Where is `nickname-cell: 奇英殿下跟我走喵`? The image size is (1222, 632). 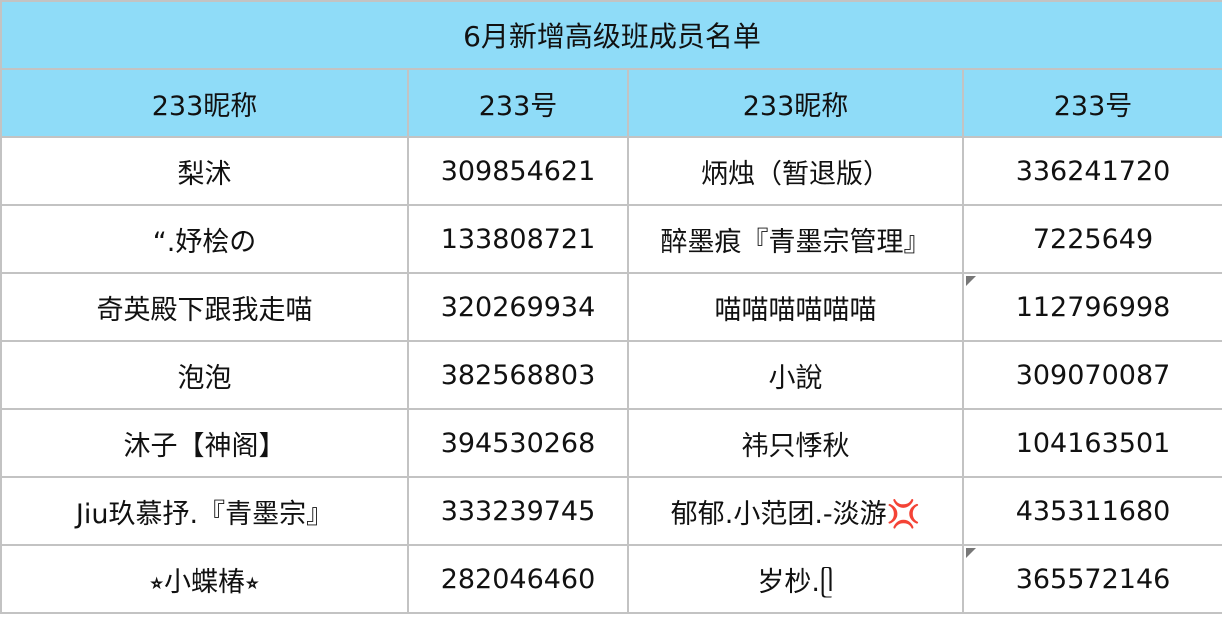
nickname-cell: 奇英殿下跟我走喵 is located at coordinates (204, 307).